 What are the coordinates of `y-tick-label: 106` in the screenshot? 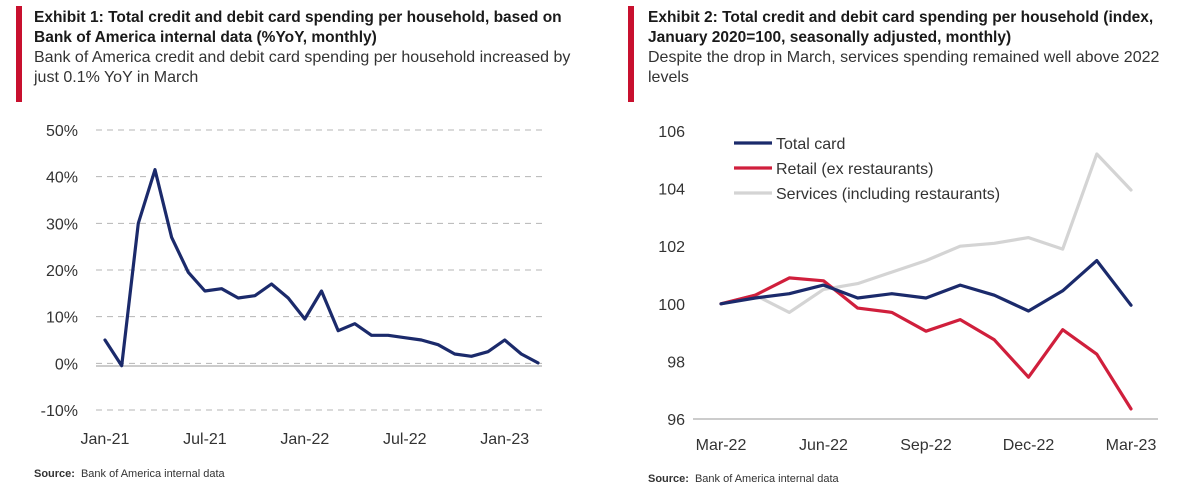 It's located at (671, 132).